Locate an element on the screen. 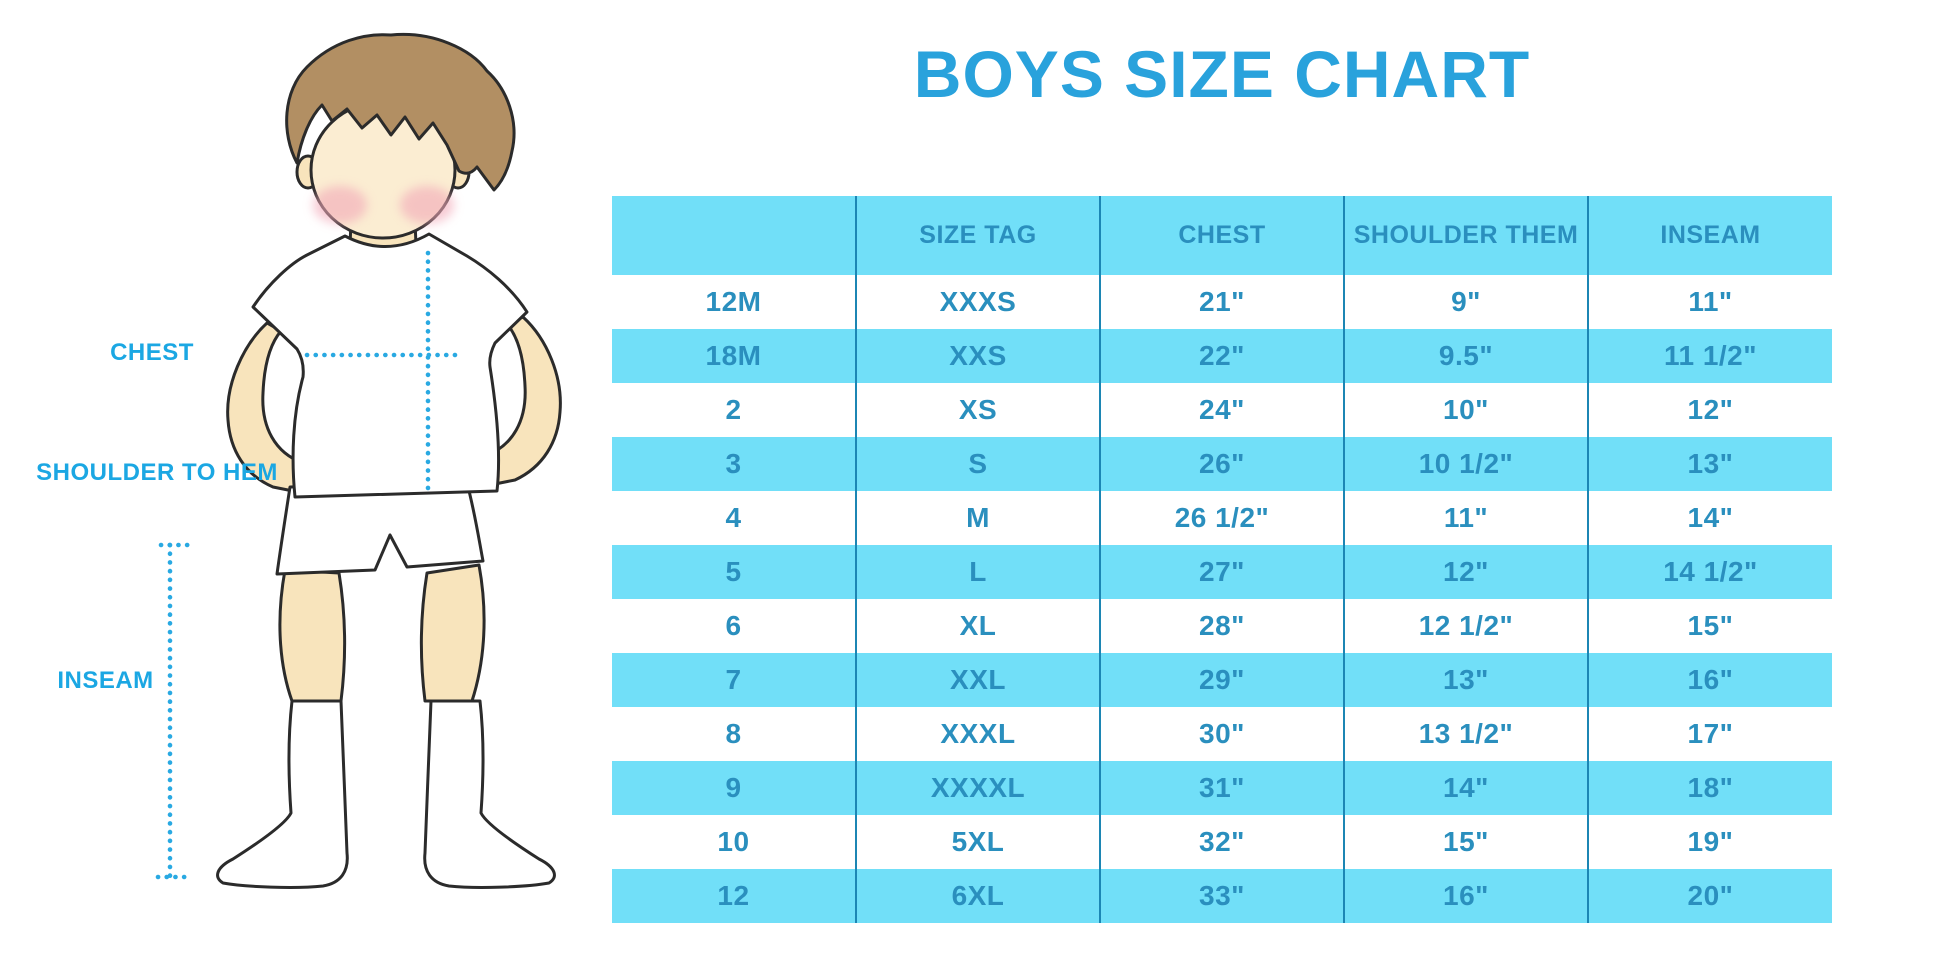  table-cell: 7 is located at coordinates (734, 680).